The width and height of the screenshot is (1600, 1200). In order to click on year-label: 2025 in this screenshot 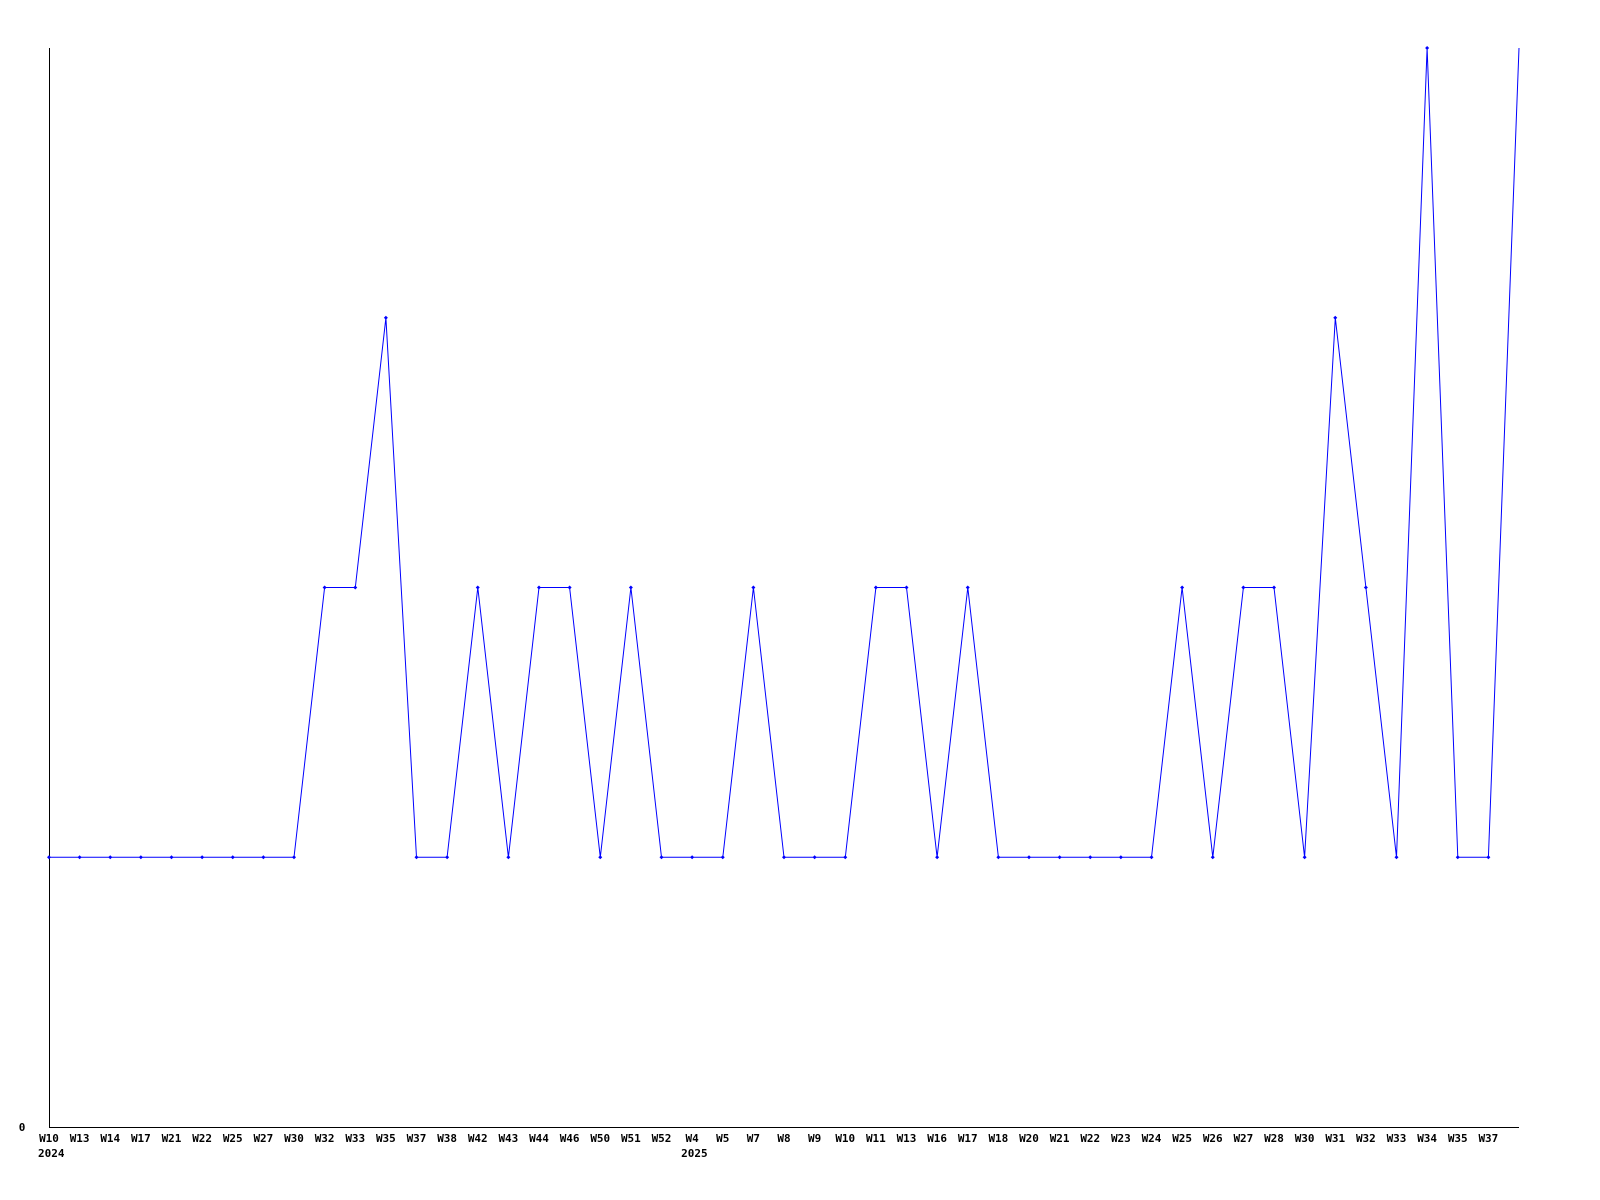, I will do `click(694, 1153)`.